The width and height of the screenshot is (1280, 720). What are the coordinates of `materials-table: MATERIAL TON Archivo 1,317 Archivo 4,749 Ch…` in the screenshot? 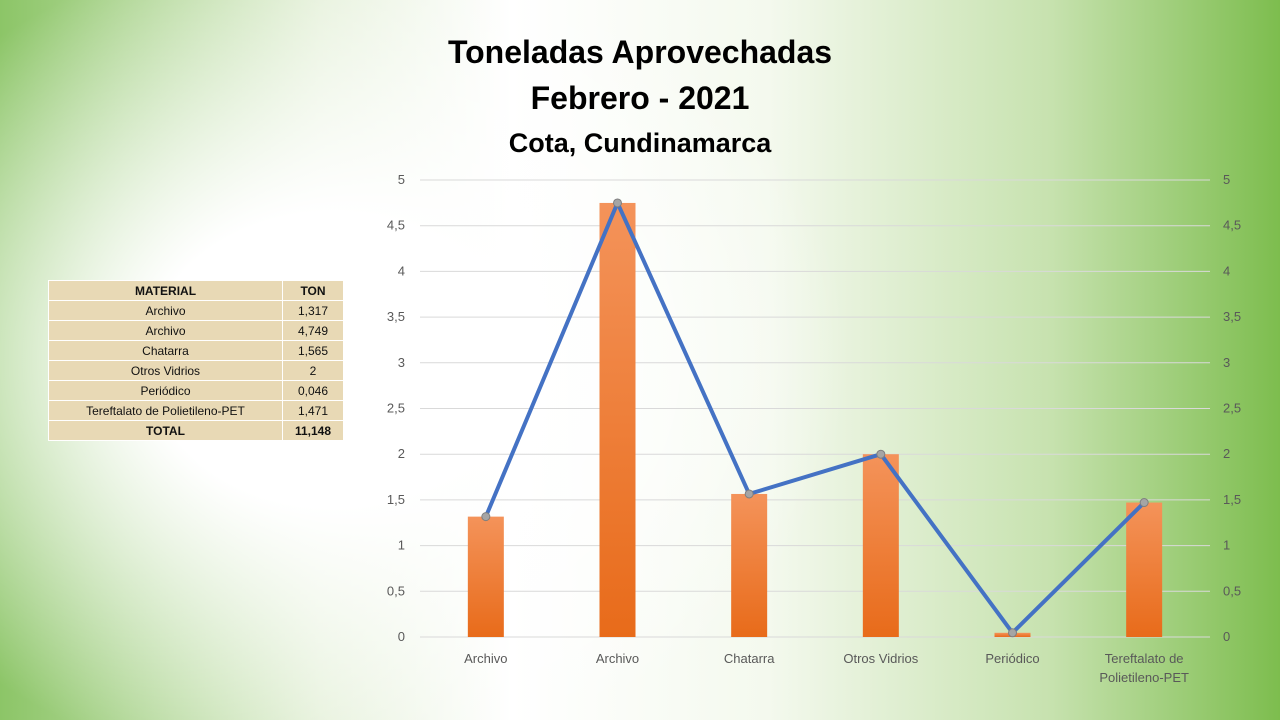 It's located at (196, 360).